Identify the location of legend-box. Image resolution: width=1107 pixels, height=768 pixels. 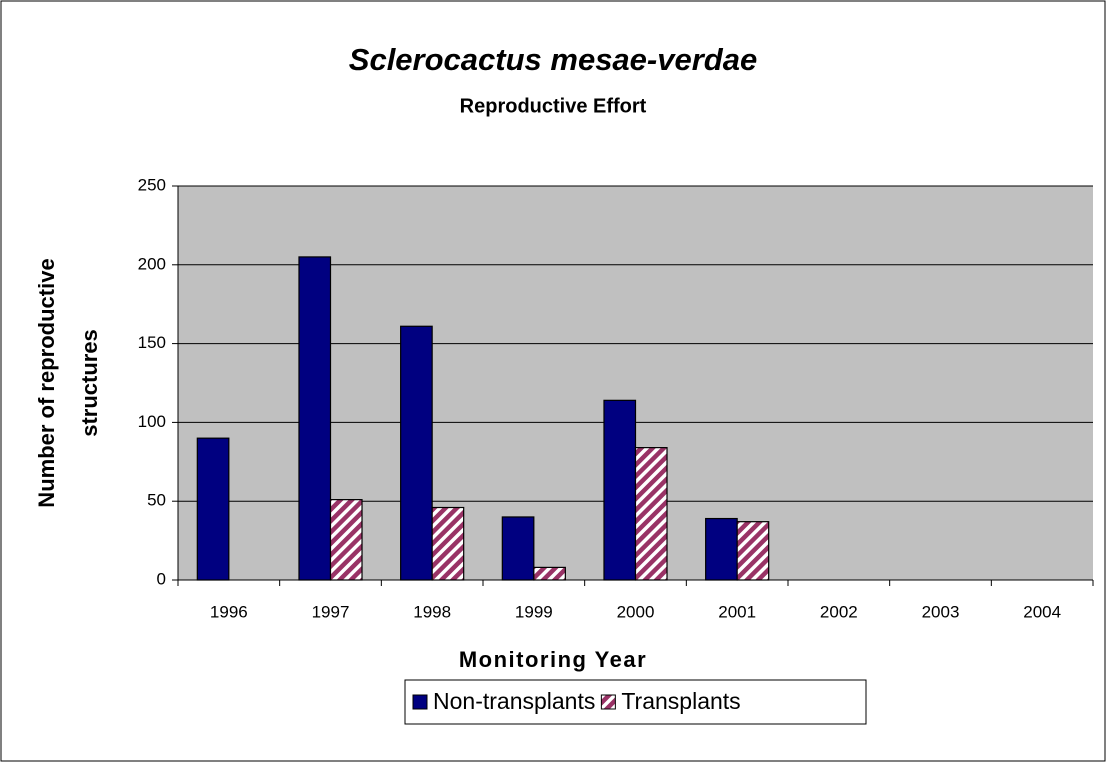
(635, 702).